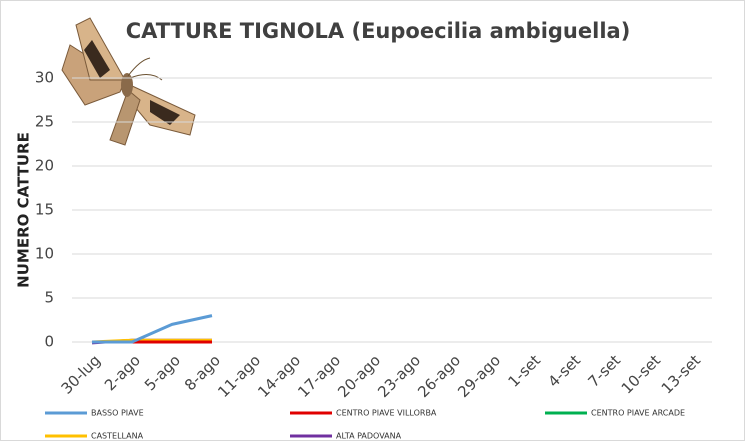 This screenshot has height=441, width=745. I want to click on series-line, so click(152, 329).